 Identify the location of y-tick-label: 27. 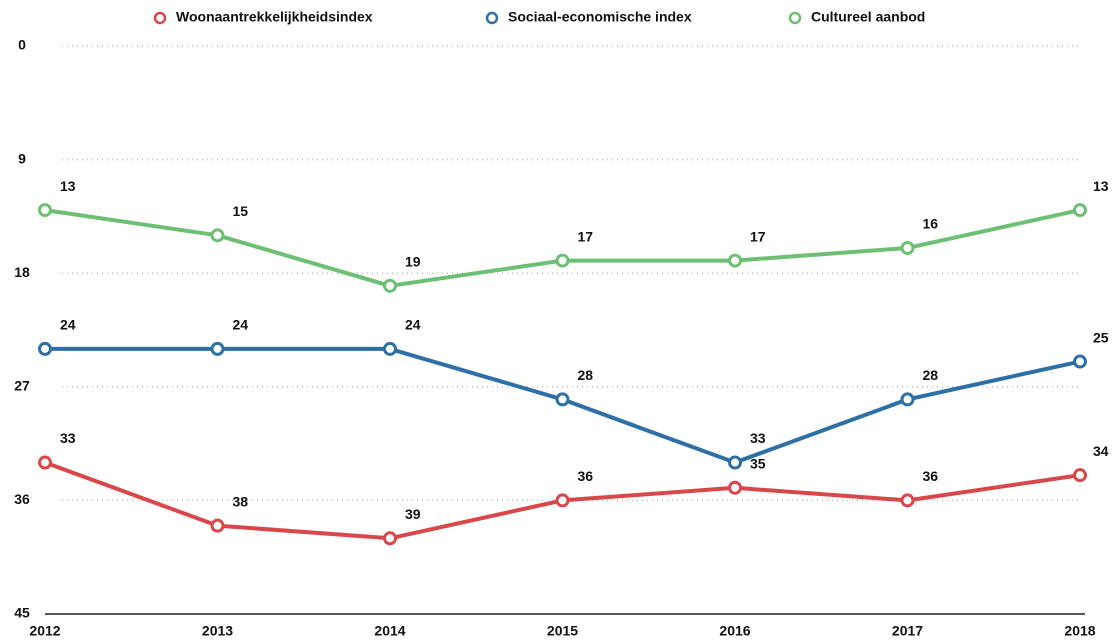
(22, 386).